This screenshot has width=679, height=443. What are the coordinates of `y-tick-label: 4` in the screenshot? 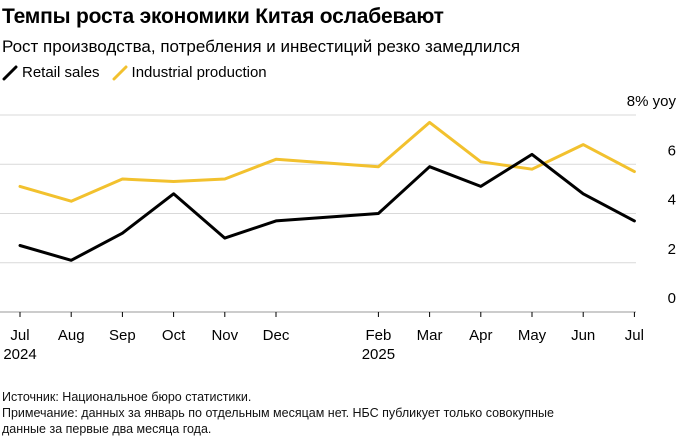 It's located at (672, 200).